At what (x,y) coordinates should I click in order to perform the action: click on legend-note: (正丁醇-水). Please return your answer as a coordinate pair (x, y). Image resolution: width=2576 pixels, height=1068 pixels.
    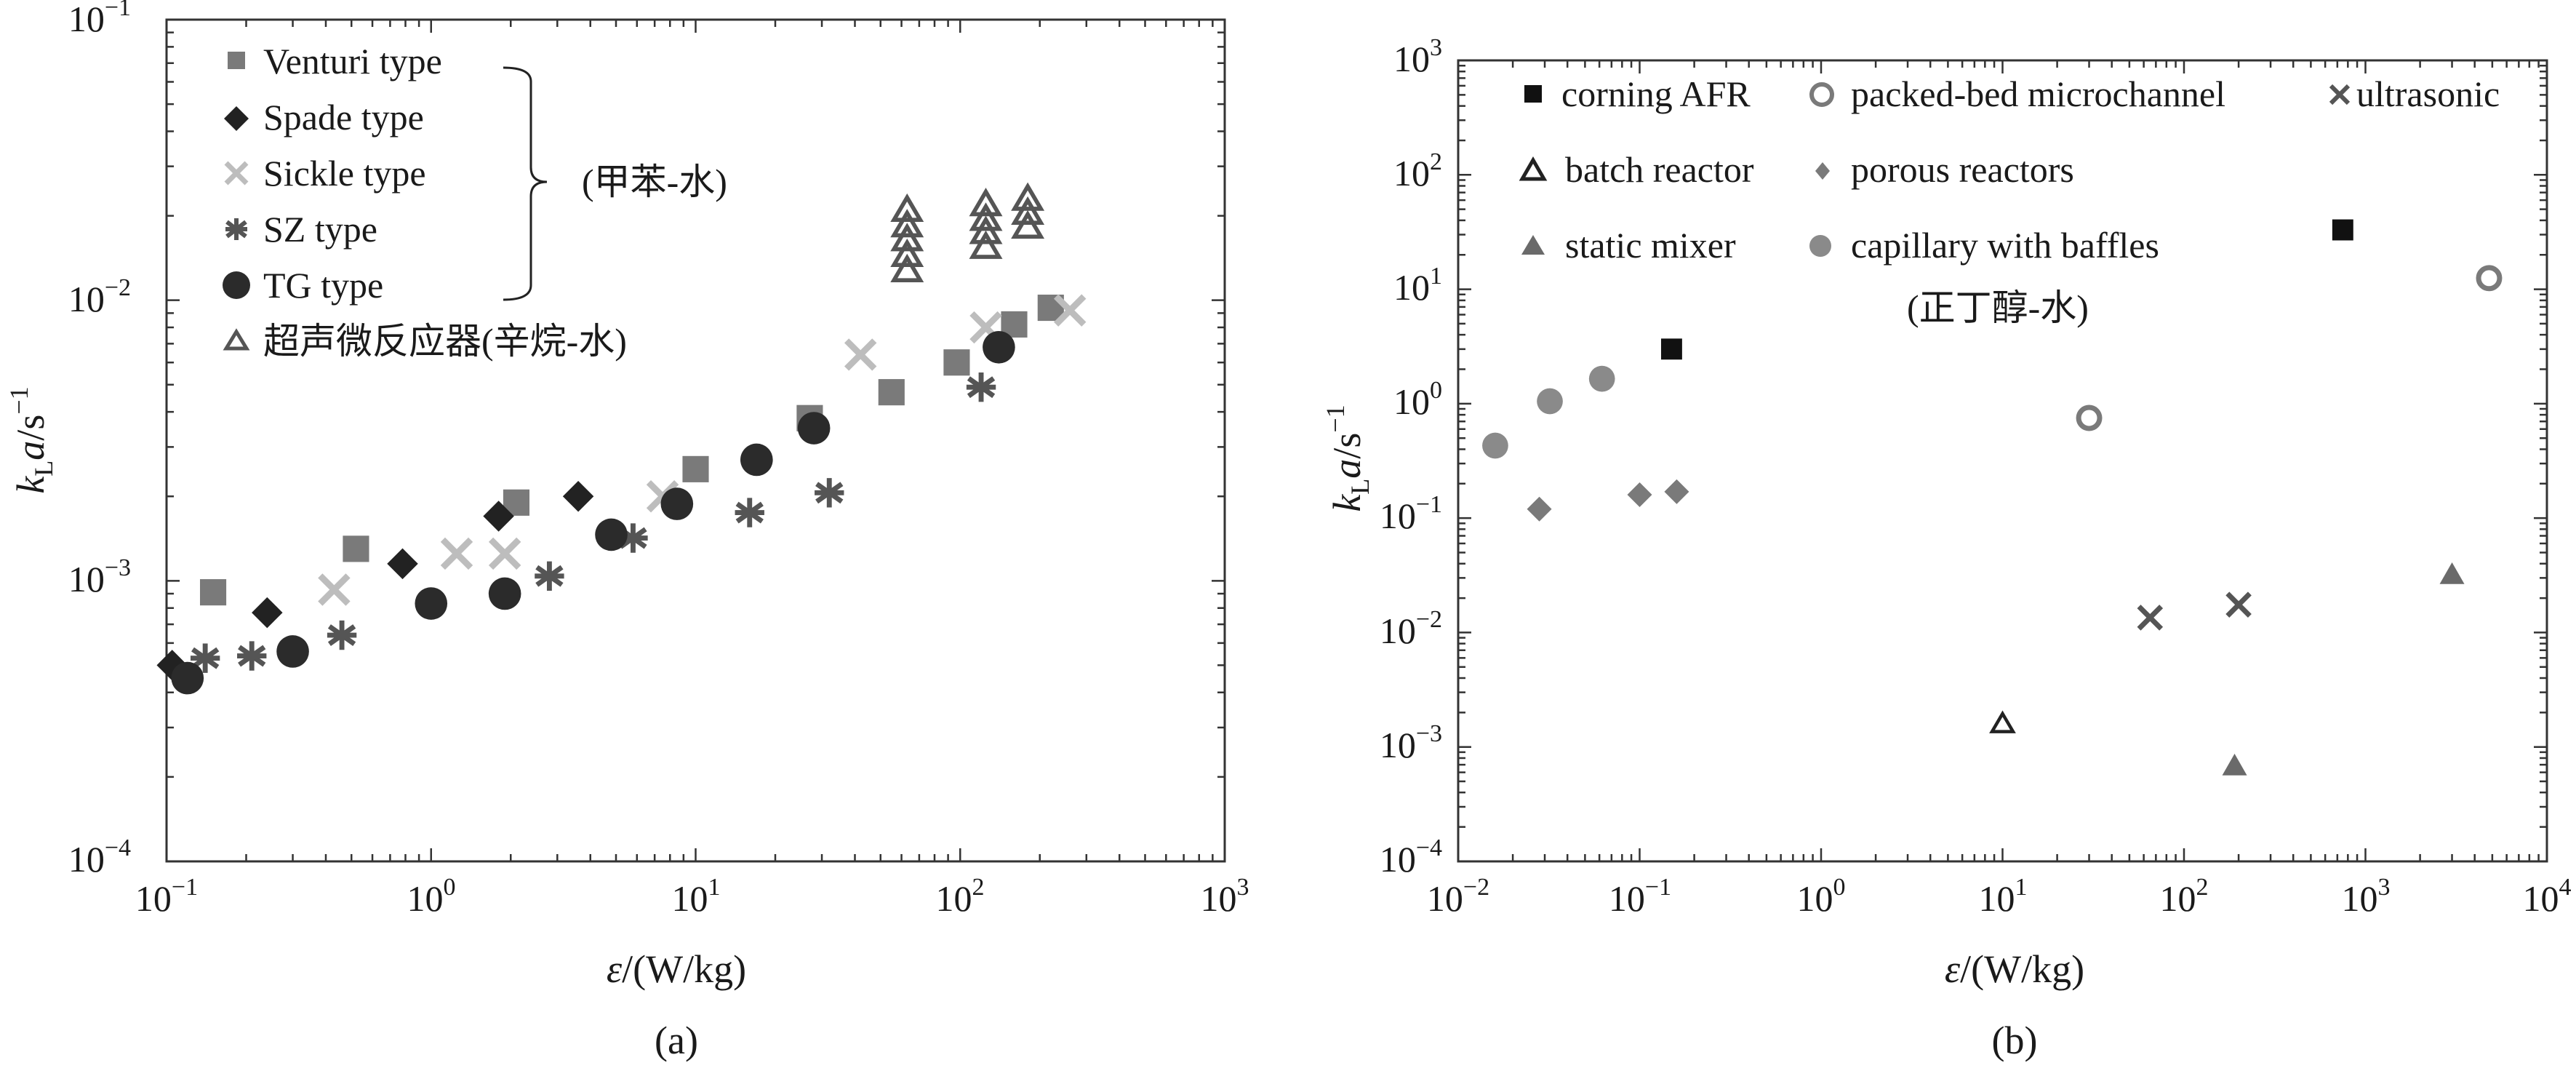
    Looking at the image, I should click on (1998, 307).